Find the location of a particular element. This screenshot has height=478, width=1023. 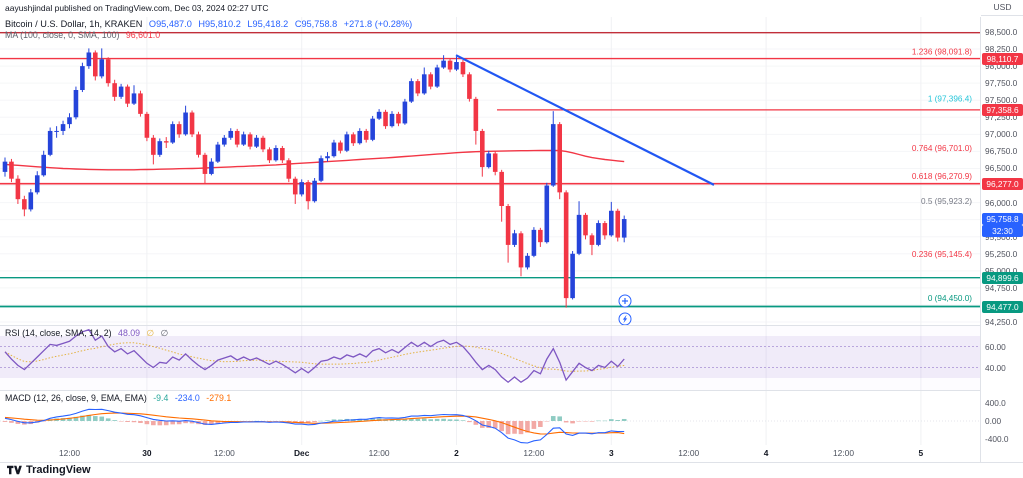

rsi-pane is located at coordinates (490, 357).